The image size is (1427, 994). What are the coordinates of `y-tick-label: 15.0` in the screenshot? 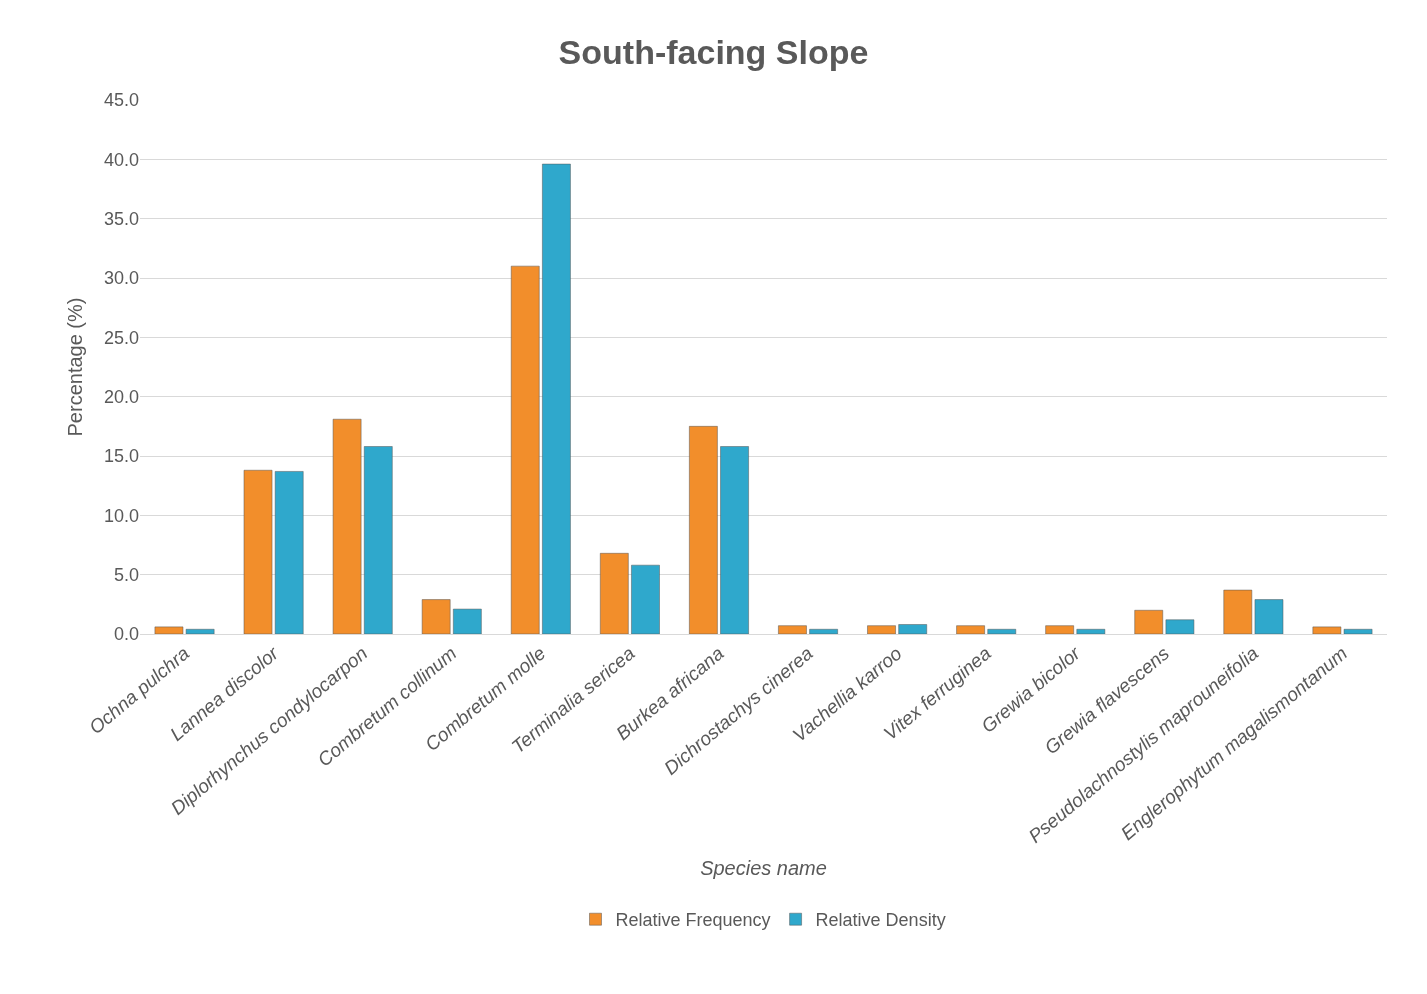 It's located at (121, 456).